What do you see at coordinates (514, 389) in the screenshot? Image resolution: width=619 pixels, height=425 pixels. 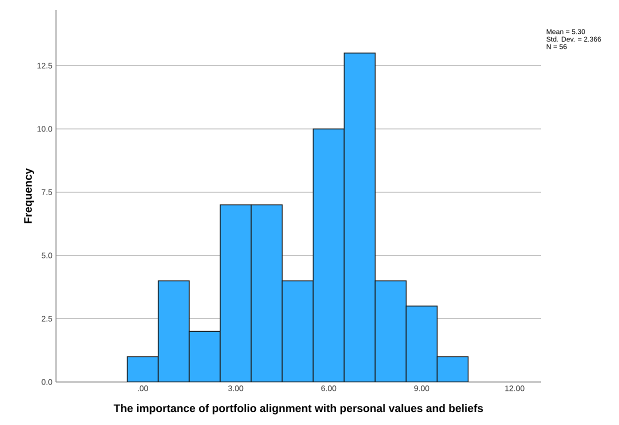 I see `x-tick-label: 12.00` at bounding box center [514, 389].